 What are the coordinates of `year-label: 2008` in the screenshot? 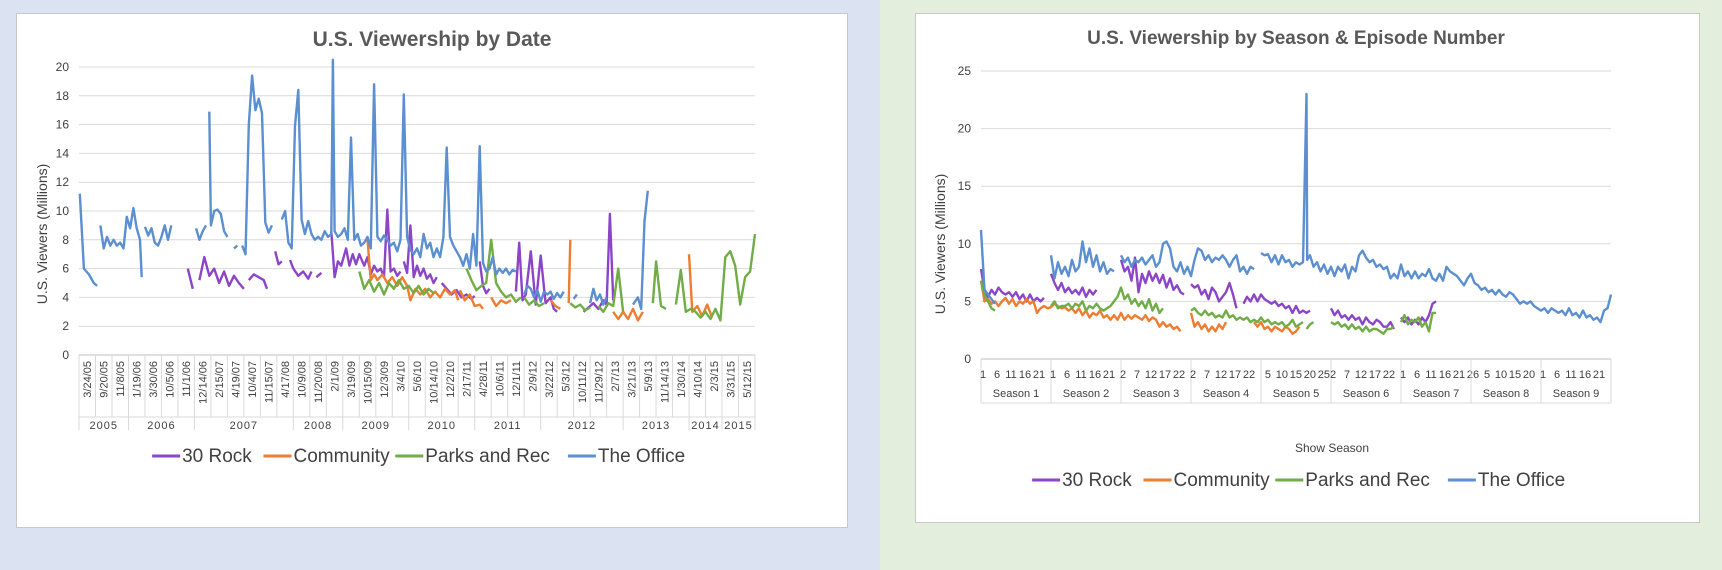 It's located at (318, 426).